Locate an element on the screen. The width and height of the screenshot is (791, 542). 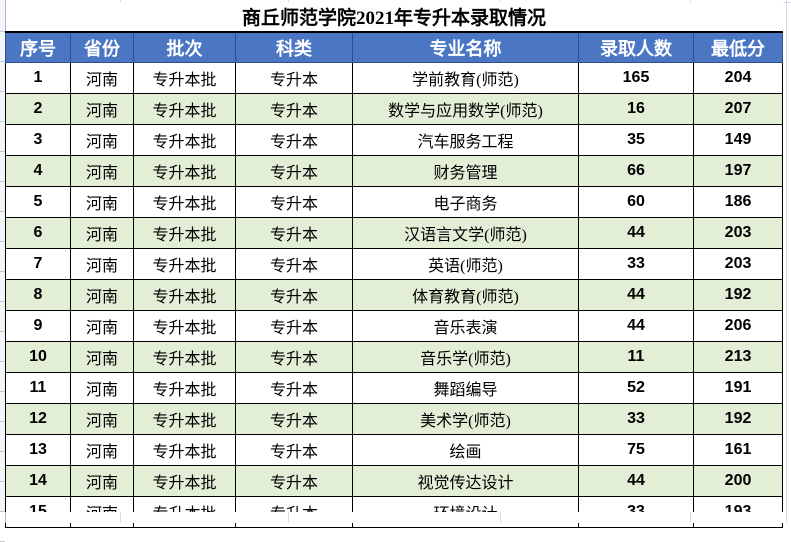
column-header-minscore: 最低分 is located at coordinates (738, 47).